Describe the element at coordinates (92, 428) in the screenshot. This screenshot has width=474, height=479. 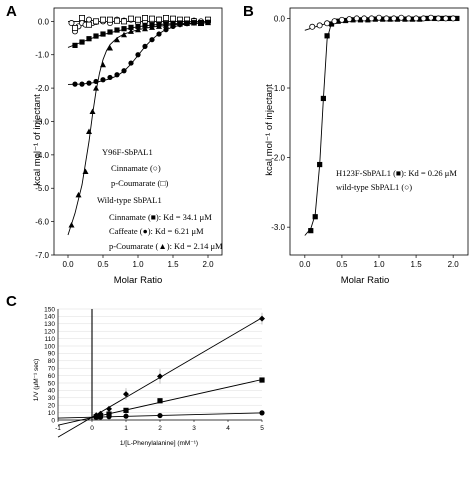
I see `panel-c-xtick-label: 0` at that location.